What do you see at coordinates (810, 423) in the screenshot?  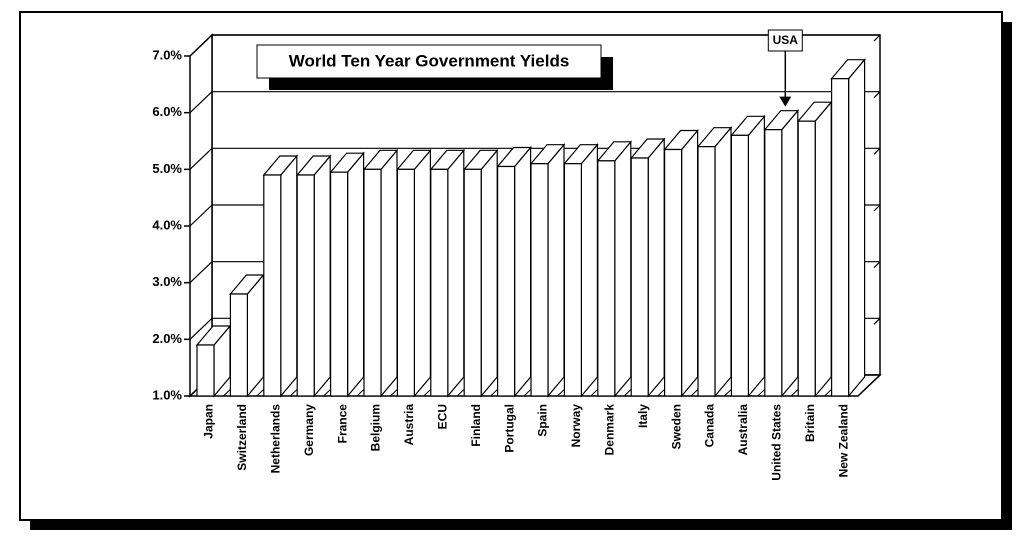 I see `x-tick-label: Britain` at bounding box center [810, 423].